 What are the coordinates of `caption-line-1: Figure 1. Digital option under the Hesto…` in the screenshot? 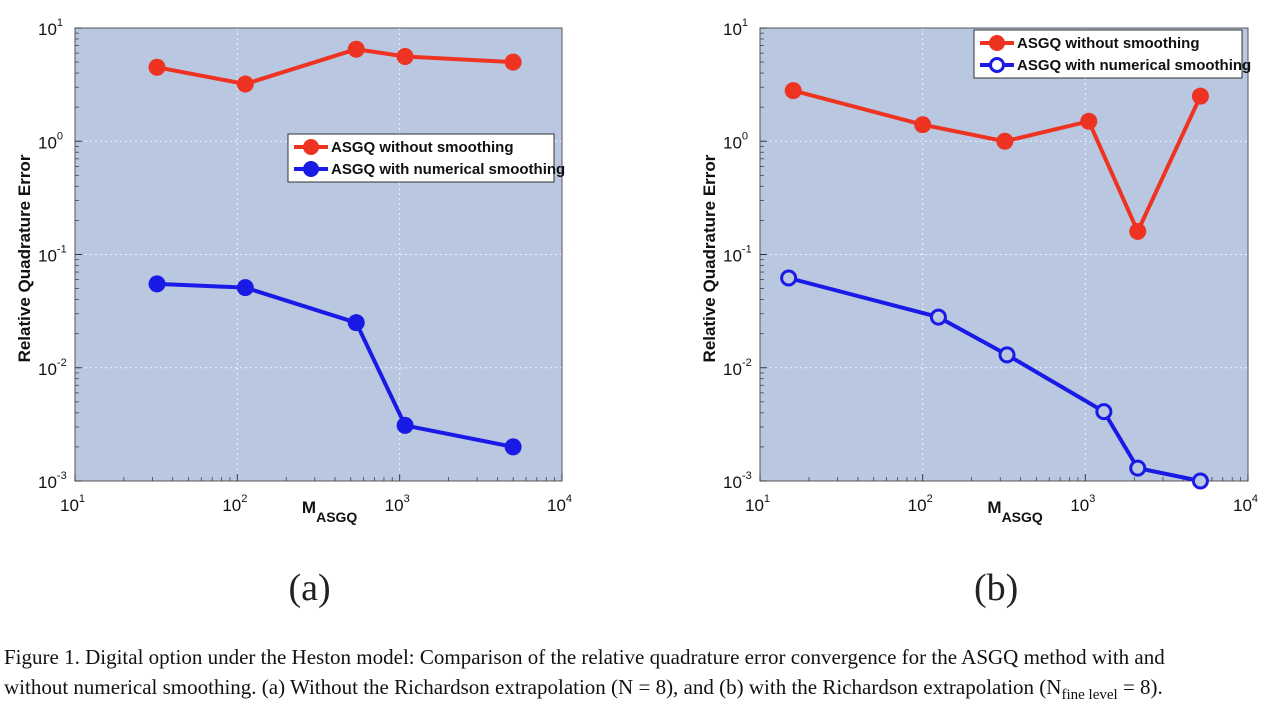 It's located at (584, 657).